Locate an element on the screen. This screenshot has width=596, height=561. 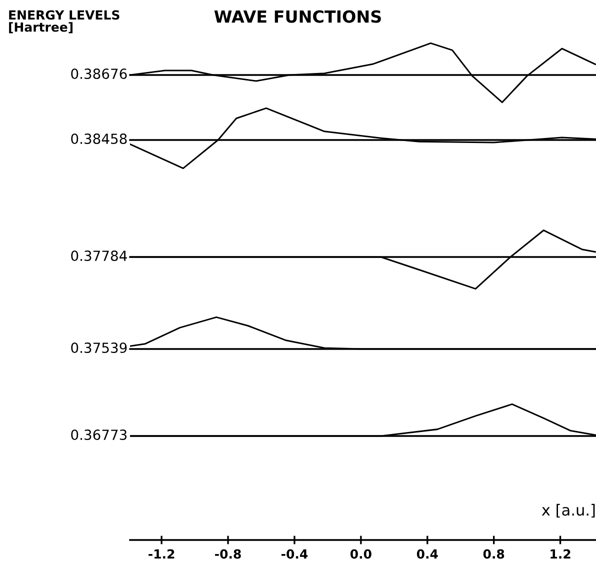
y-axis-title: 0.38676 is located at coordinates (99, 74).